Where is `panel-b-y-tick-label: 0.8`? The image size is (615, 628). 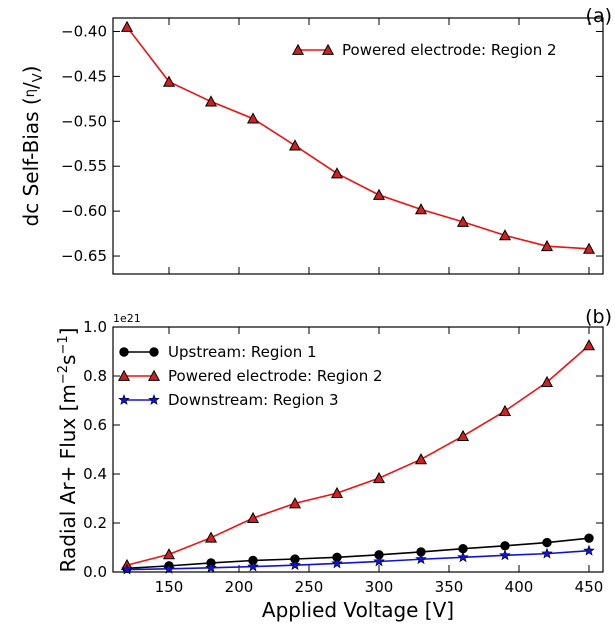 panel-b-y-tick-label: 0.8 is located at coordinates (95, 376).